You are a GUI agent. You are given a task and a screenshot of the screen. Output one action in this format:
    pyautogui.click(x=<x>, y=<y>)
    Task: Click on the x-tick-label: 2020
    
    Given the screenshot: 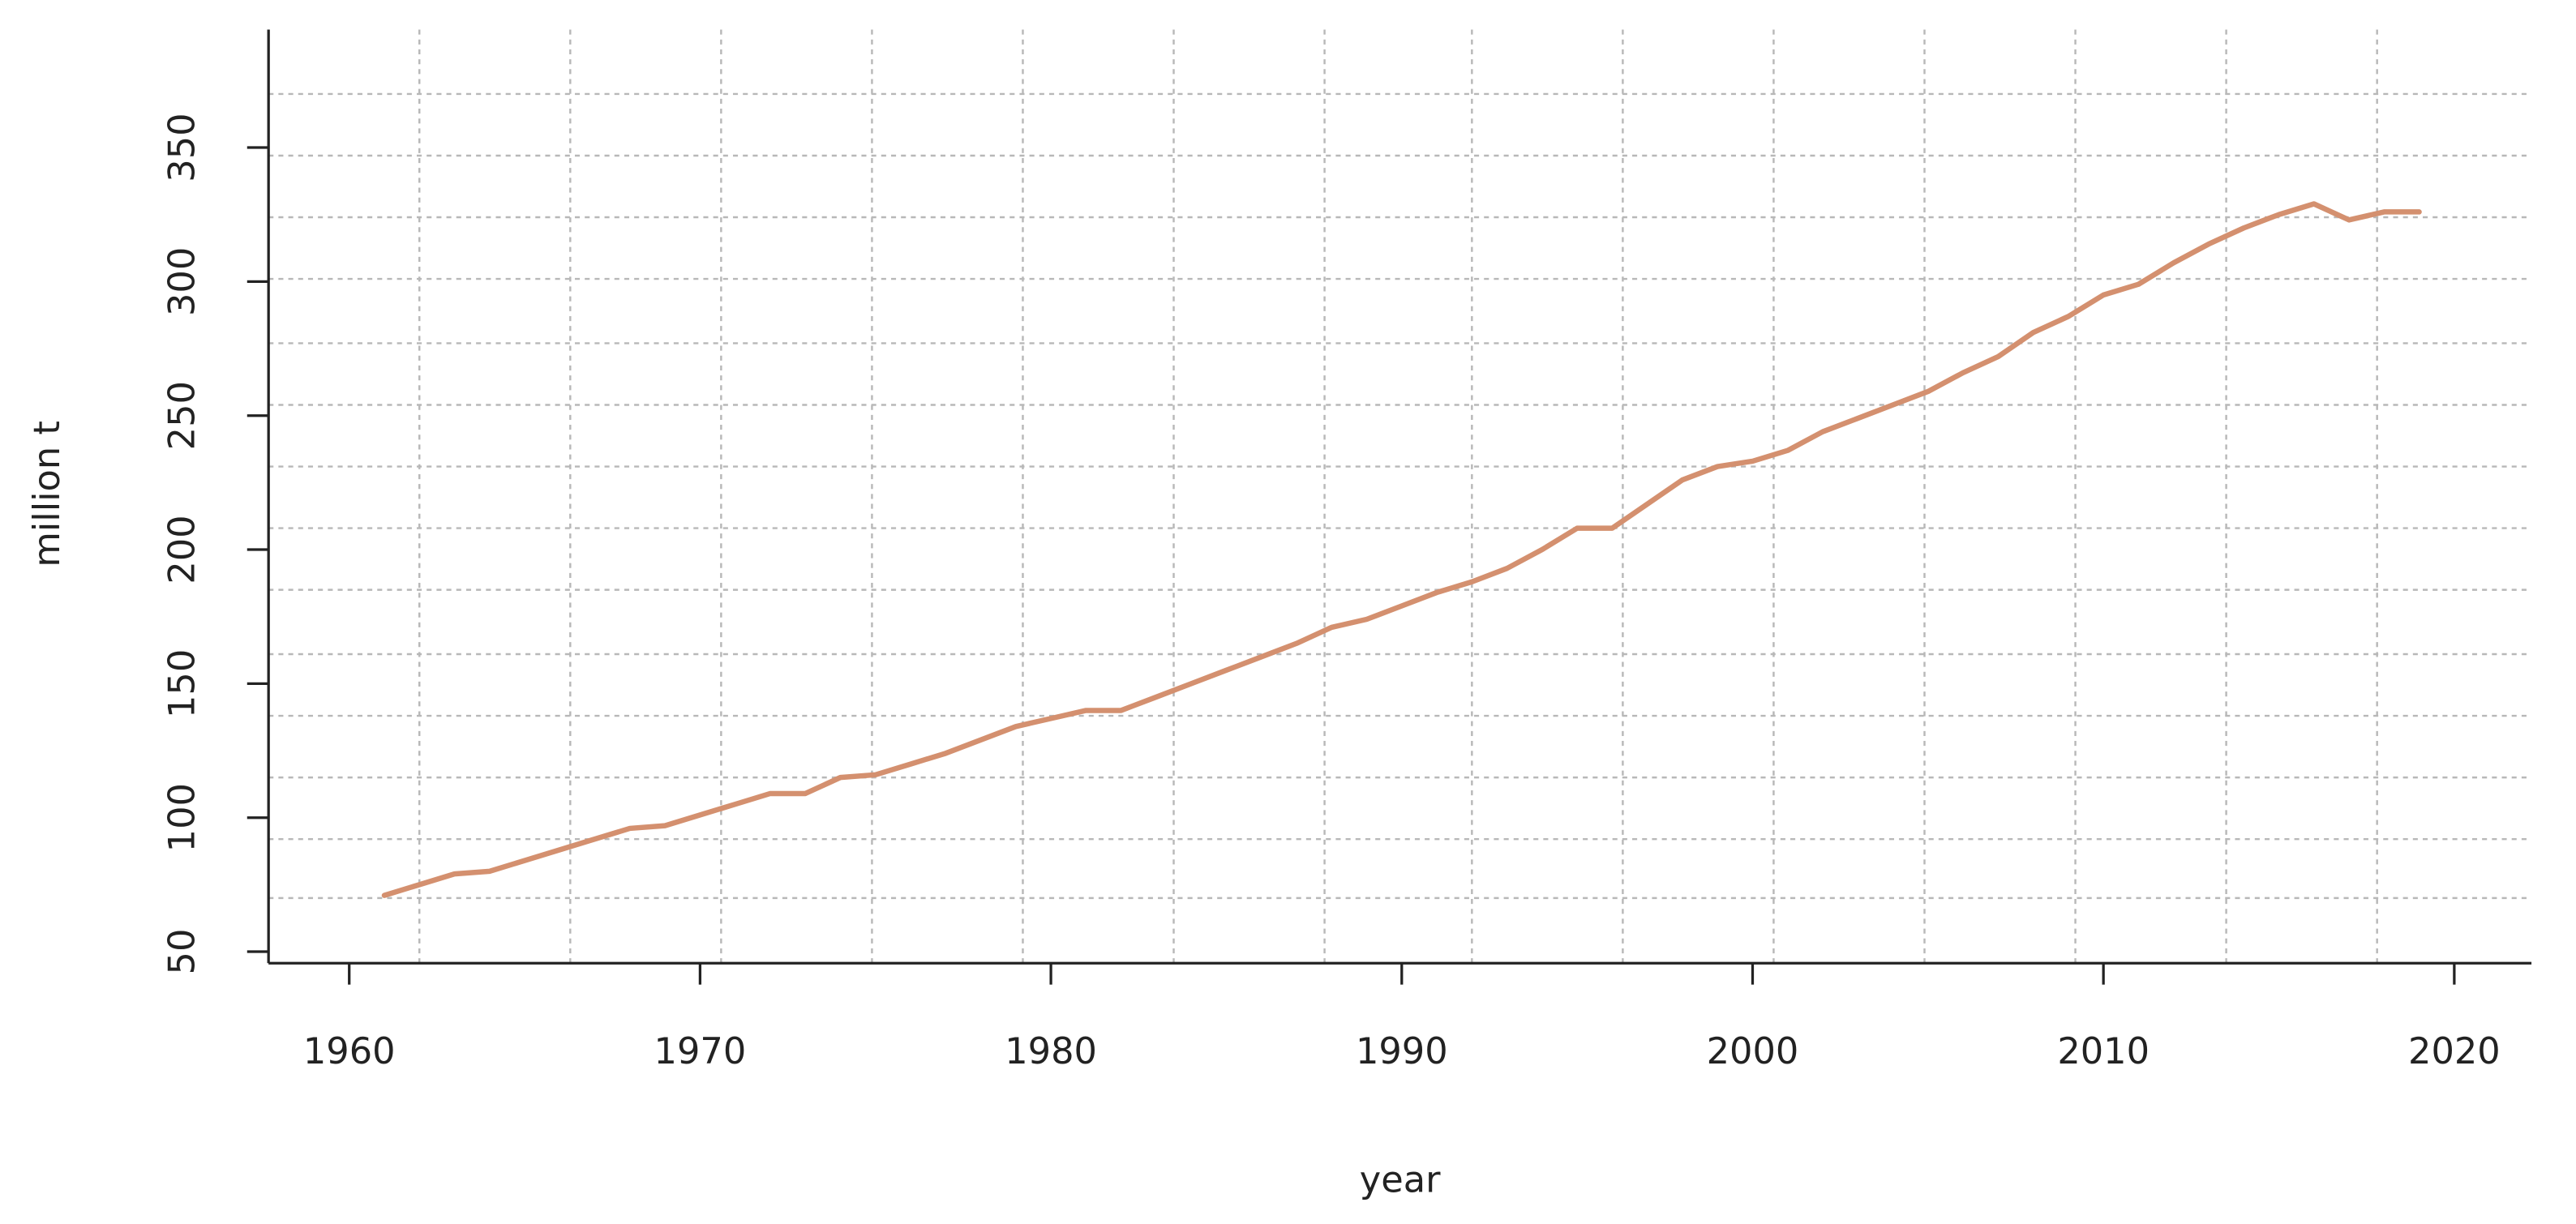 What is the action you would take?
    pyautogui.click(x=2454, y=1051)
    